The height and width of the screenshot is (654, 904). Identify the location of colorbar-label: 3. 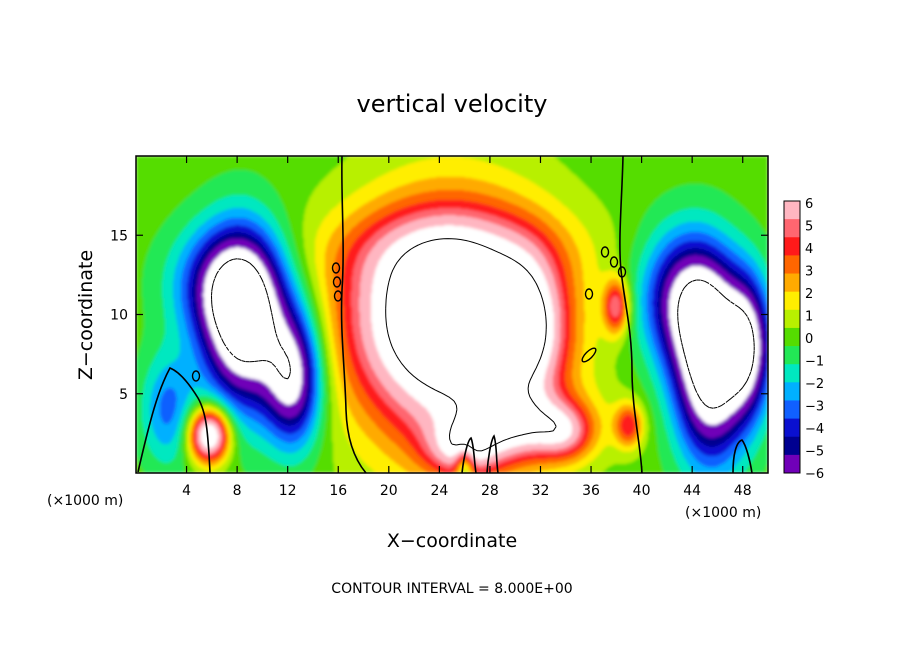
(809, 272).